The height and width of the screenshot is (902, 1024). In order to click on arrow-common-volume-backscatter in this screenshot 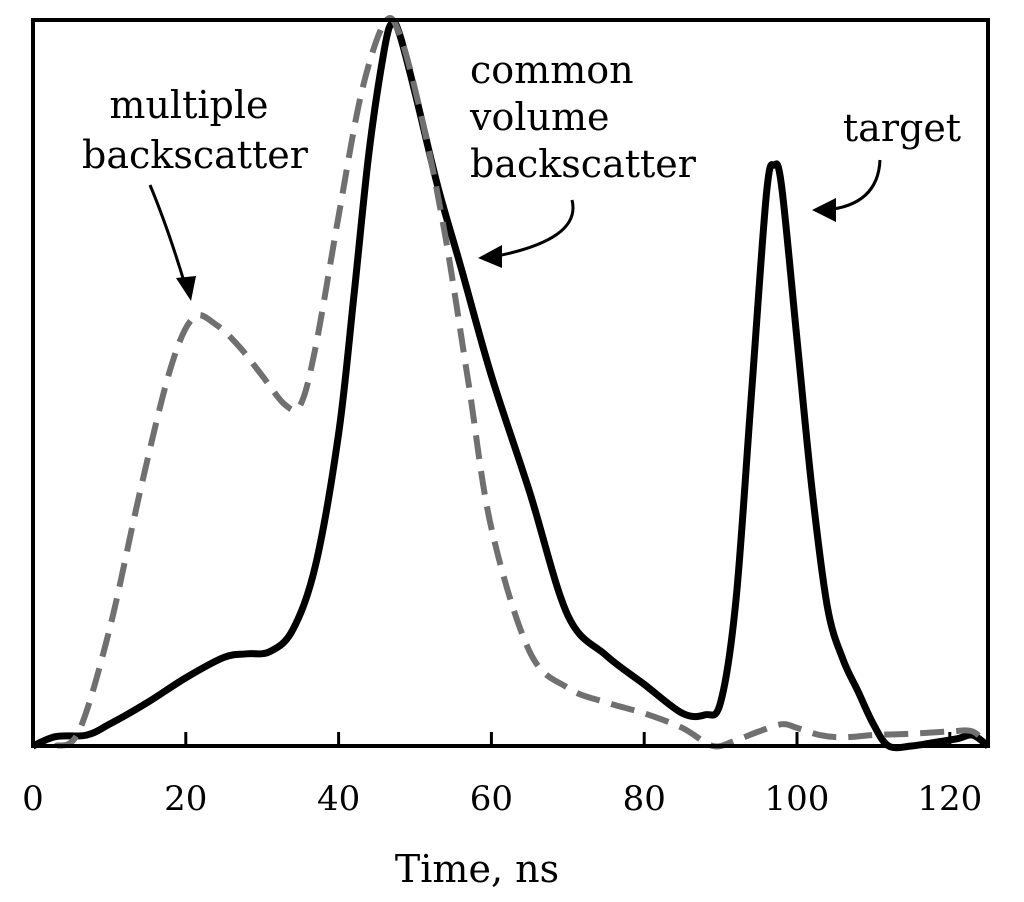, I will do `click(533, 229)`.